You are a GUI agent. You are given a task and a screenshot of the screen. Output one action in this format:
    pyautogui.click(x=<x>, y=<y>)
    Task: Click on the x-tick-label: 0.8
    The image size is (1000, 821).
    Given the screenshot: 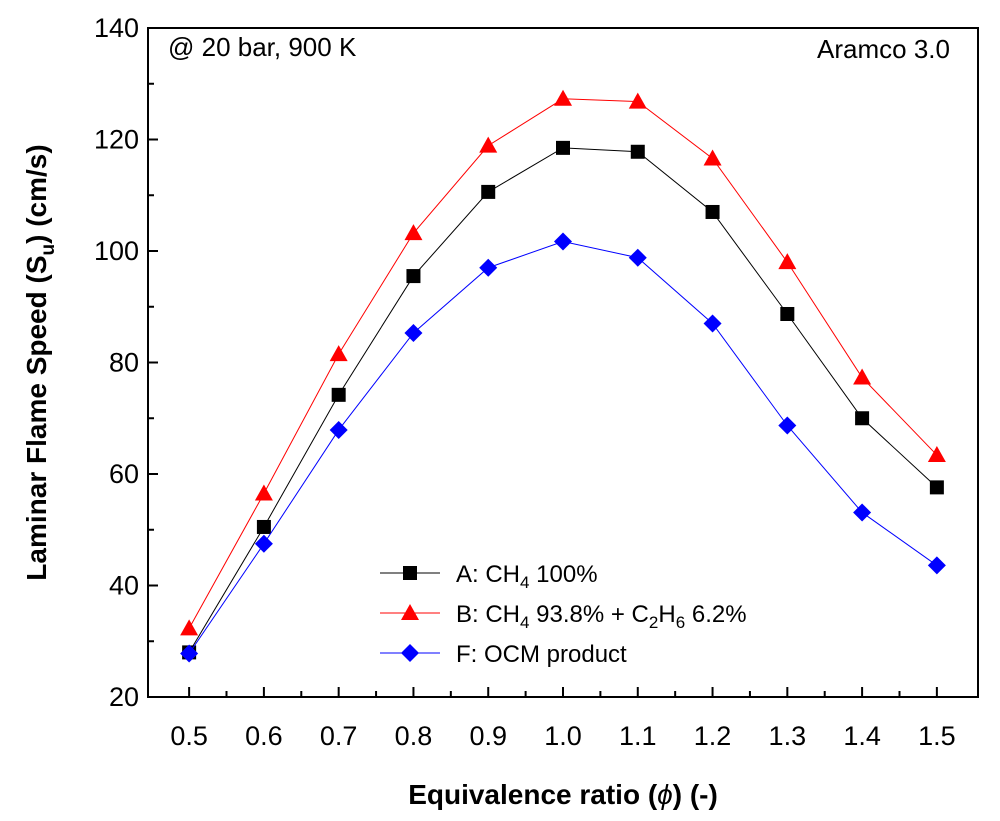 What is the action you would take?
    pyautogui.click(x=414, y=736)
    